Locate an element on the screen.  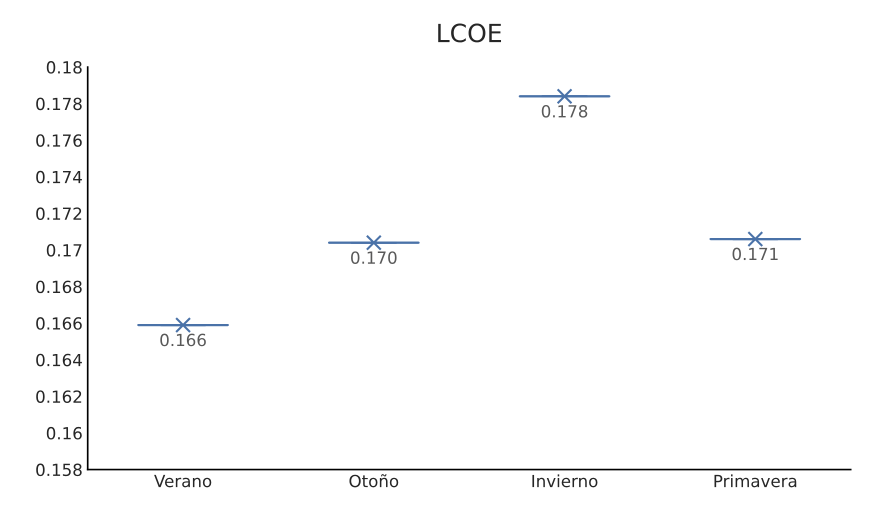
y-tick-label: 0.16 is located at coordinates (64, 433).